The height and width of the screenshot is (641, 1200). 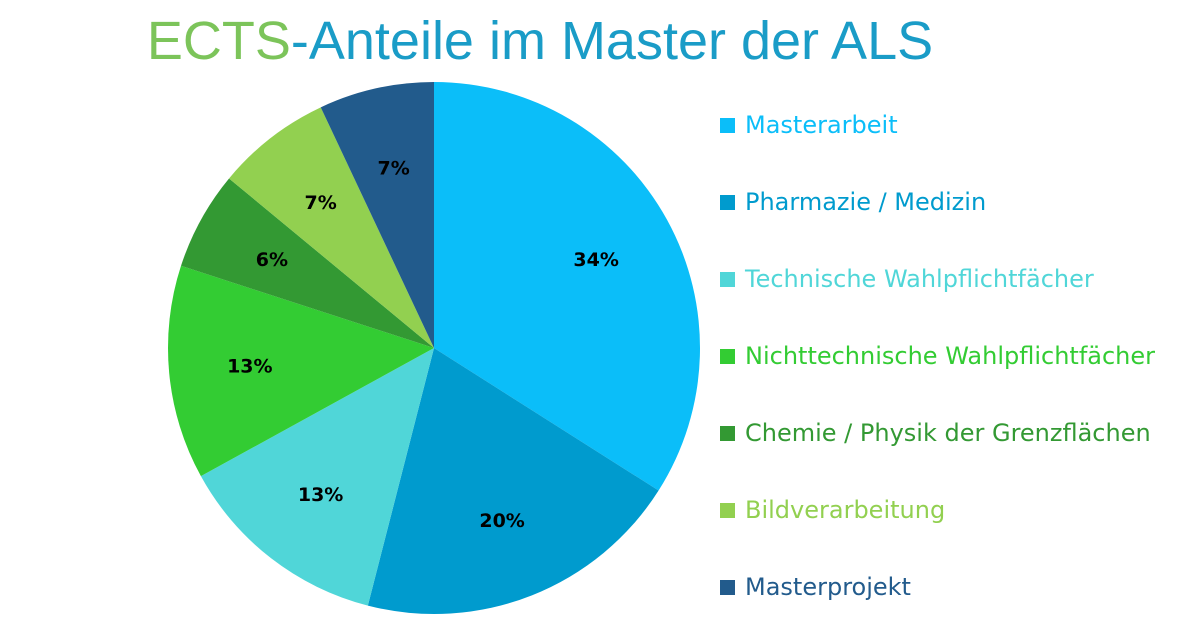 What do you see at coordinates (845, 510) in the screenshot?
I see `legend-label: Bildverarbeitung` at bounding box center [845, 510].